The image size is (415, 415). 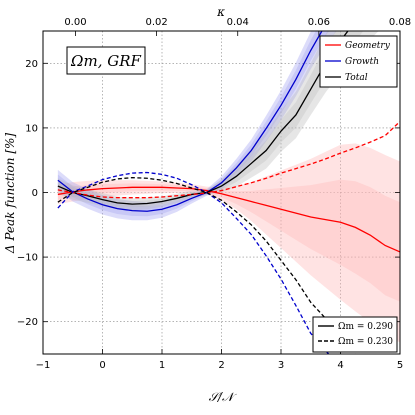 What do you see at coordinates (31, 64) in the screenshot?
I see `y-tick-label: 20` at bounding box center [31, 64].